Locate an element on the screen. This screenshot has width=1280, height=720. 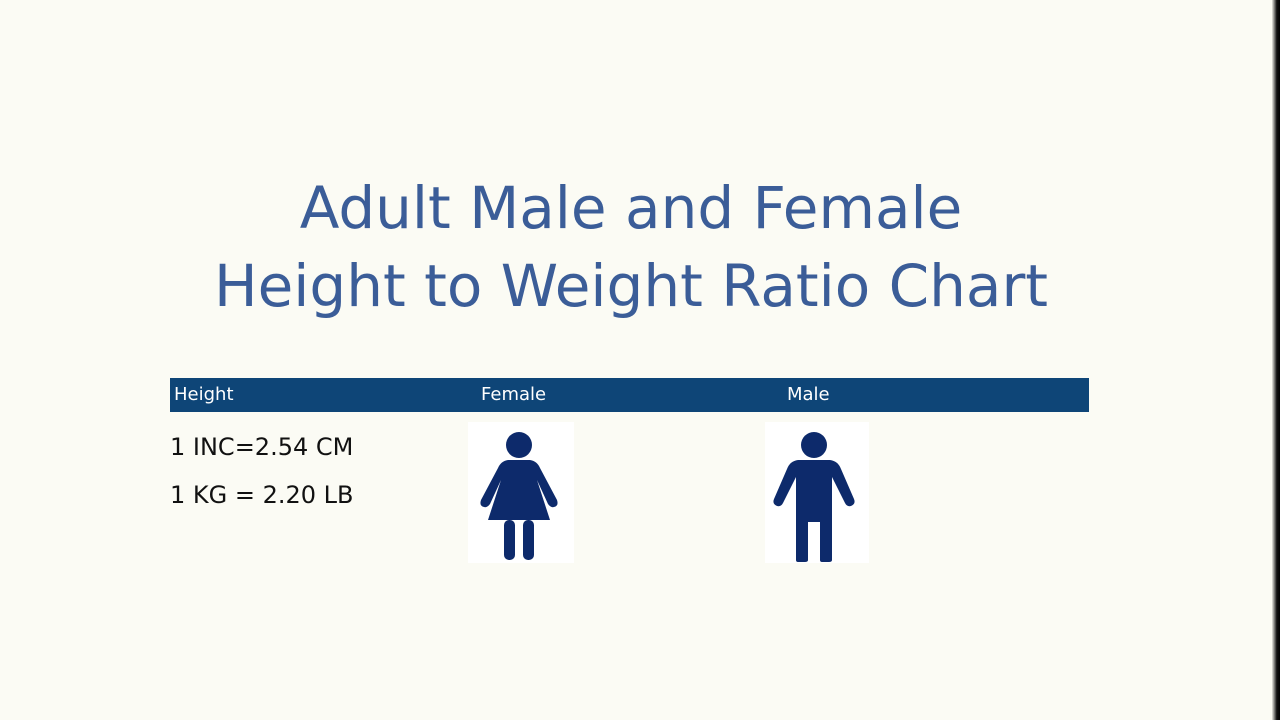
male-person-icon is located at coordinates (814, 497).